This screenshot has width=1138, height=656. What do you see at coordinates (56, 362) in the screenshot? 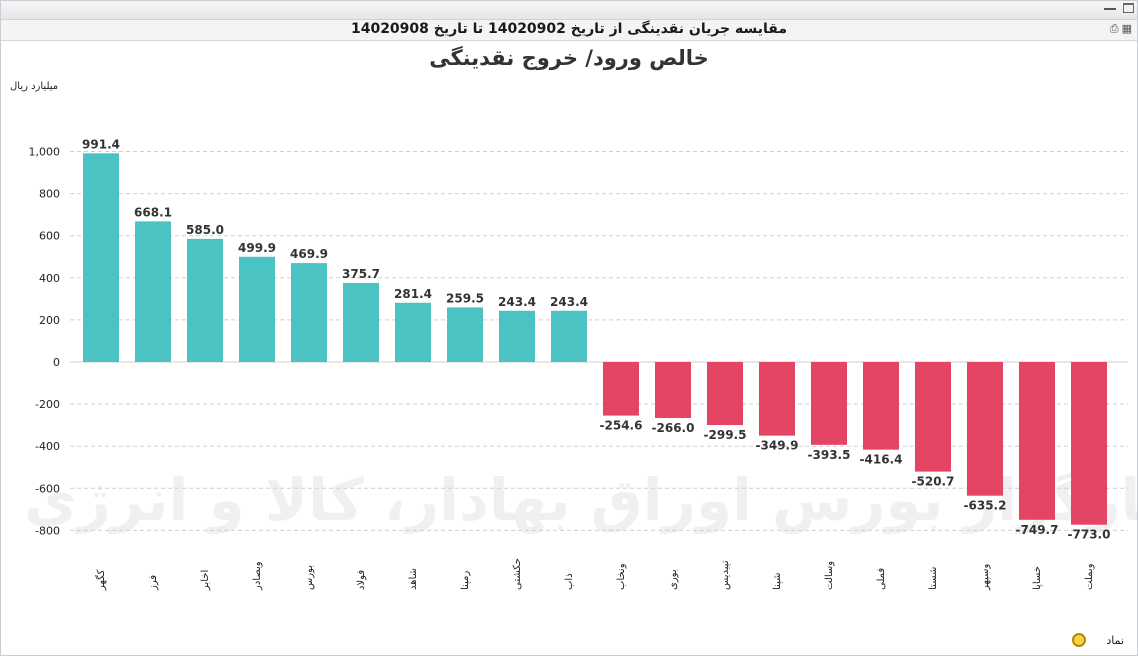
I see `y-tick-label: 0` at bounding box center [56, 362].